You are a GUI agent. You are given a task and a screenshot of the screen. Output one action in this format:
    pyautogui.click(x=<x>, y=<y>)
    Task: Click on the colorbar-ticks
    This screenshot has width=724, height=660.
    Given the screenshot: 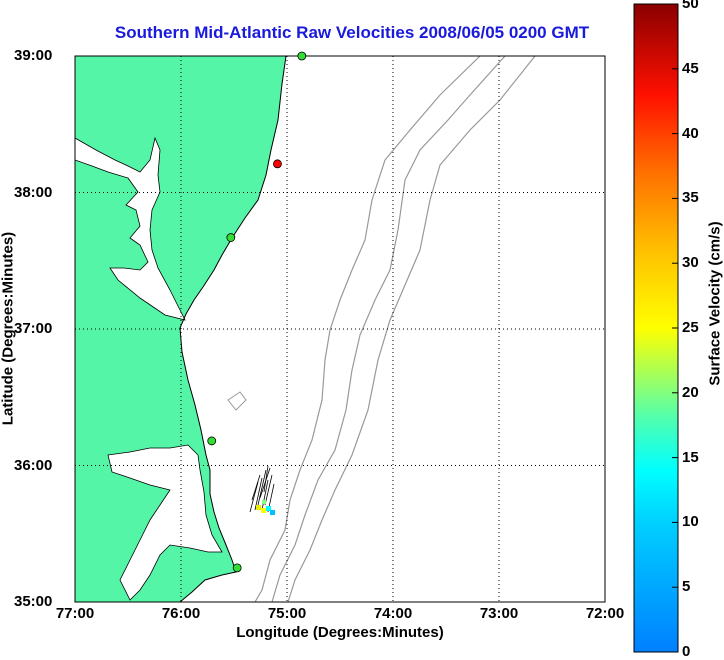 What is the action you would take?
    pyautogui.click(x=675, y=328)
    